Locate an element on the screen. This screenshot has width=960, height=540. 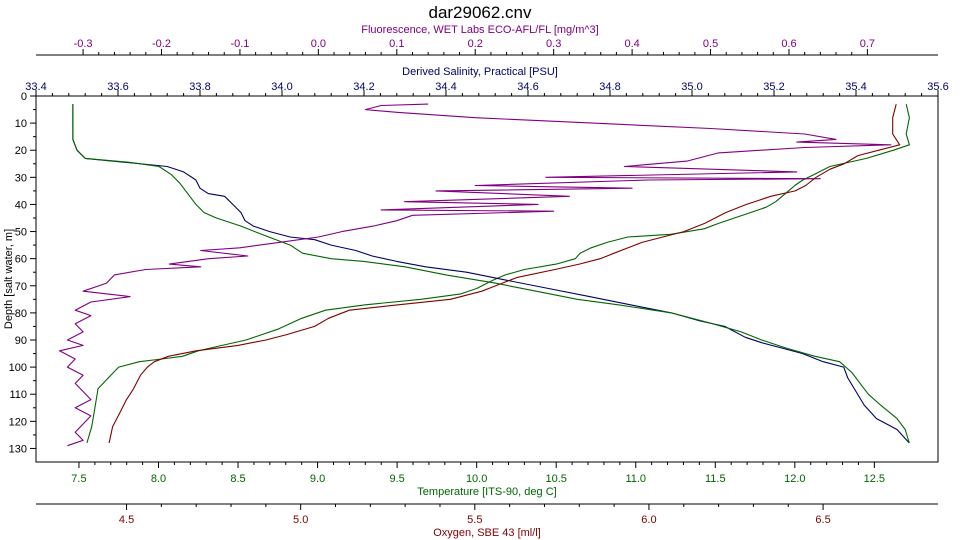
depth-tick-label: 10 is located at coordinates (21, 124).